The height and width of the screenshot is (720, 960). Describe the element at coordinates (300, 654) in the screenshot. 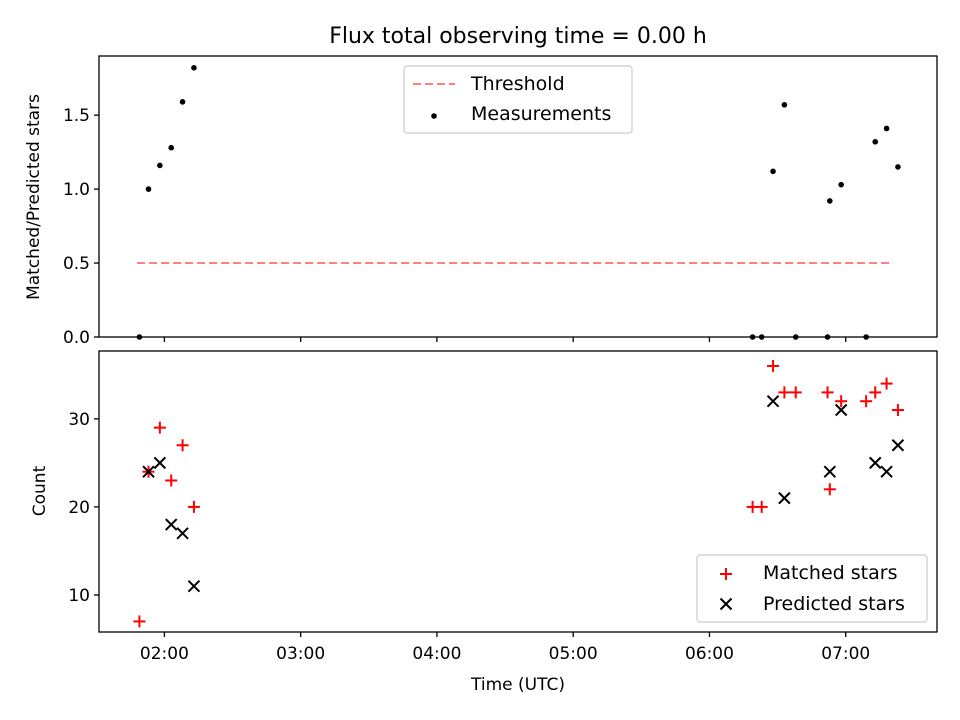

I see `count-x-tick-label: 03:00` at that location.